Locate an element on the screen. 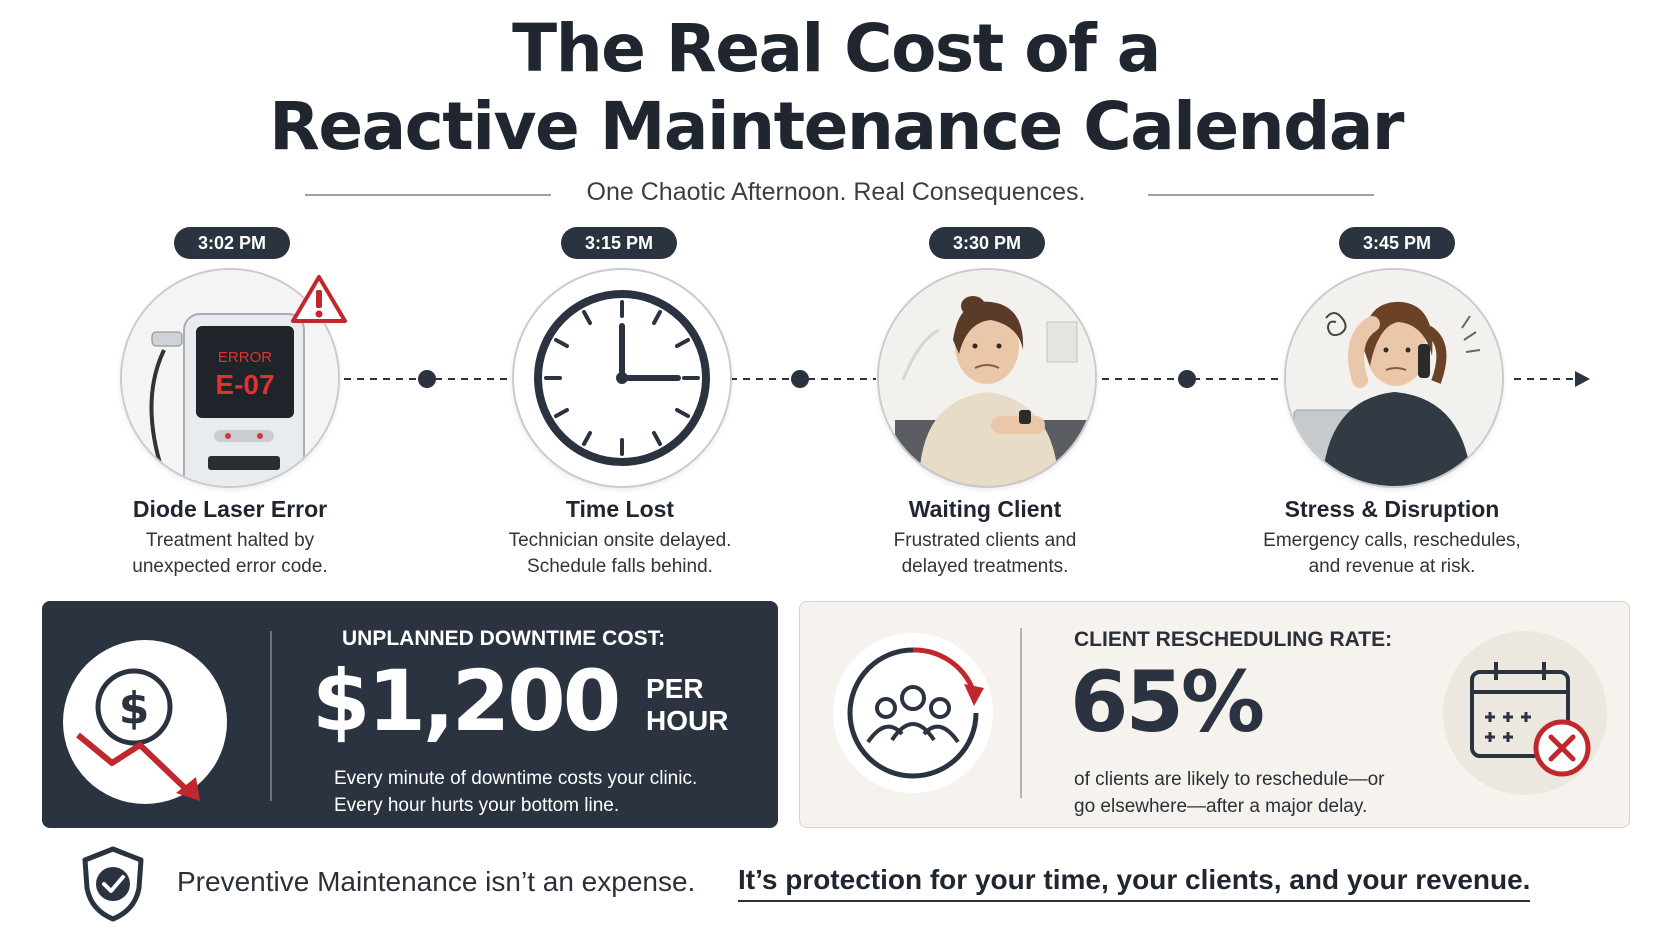 The height and width of the screenshot is (941, 1672). subtitle-rule-left is located at coordinates (428, 195).